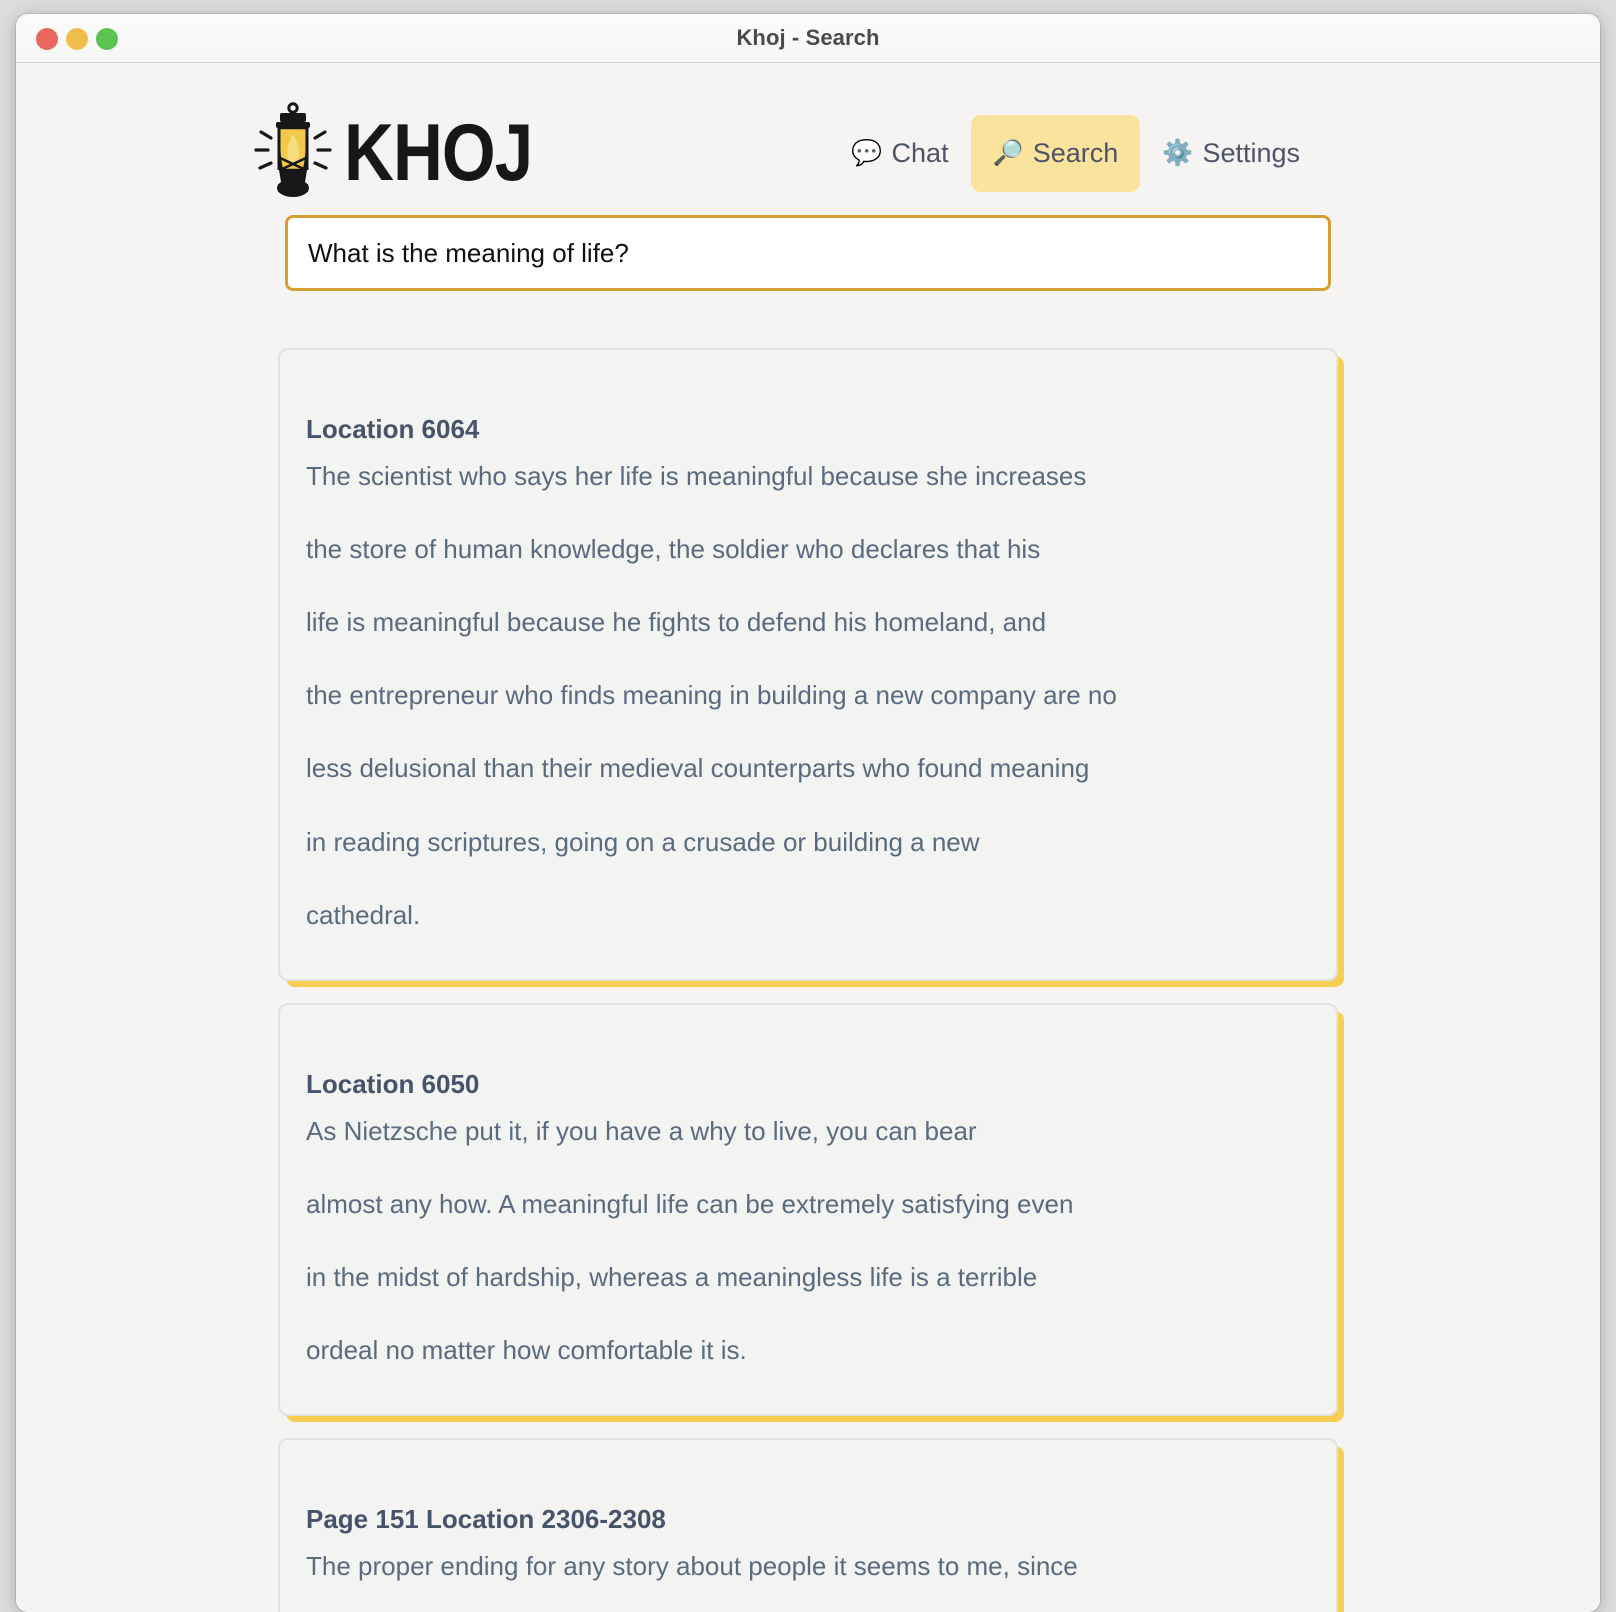 This screenshot has width=1616, height=1612. I want to click on nav-item-chat-label: Chat, so click(920, 152).